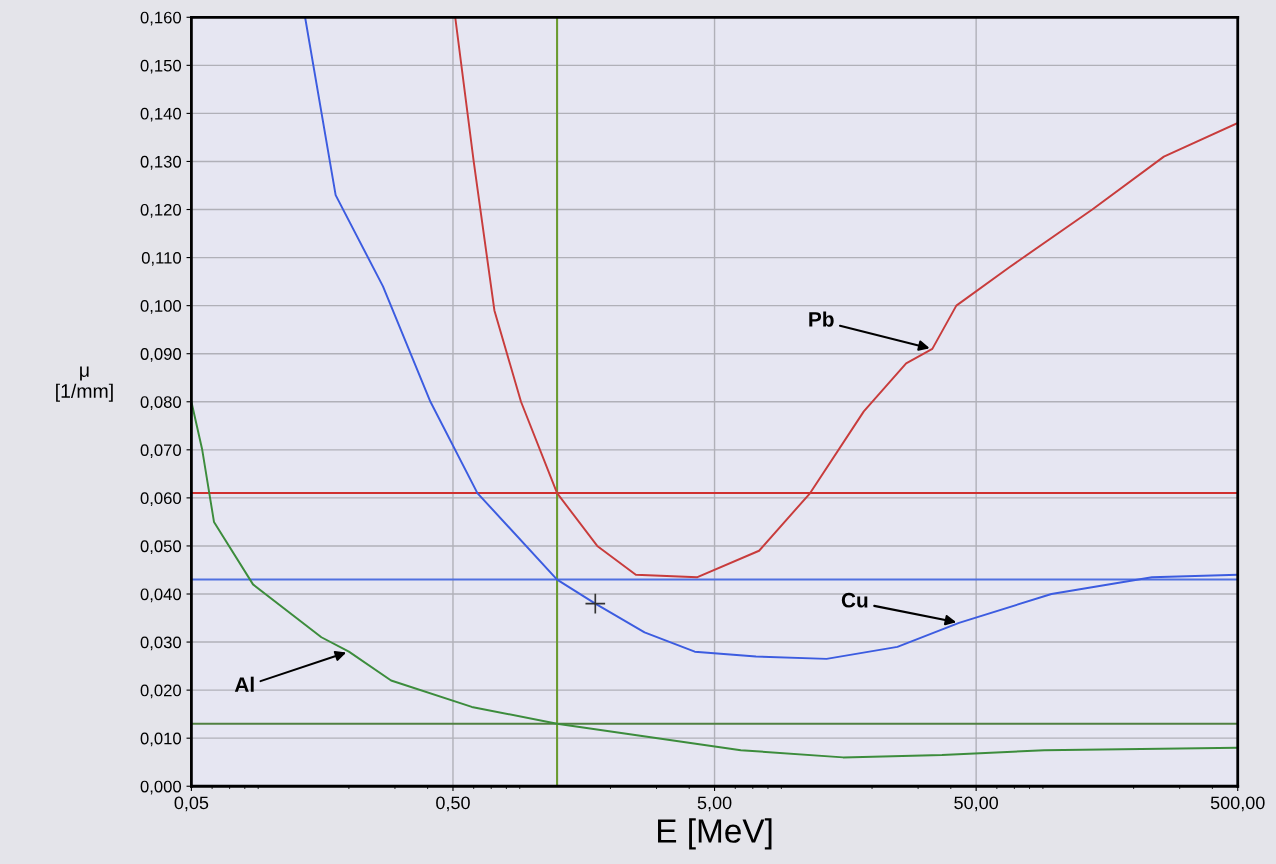 The width and height of the screenshot is (1276, 864). Describe the element at coordinates (244, 684) in the screenshot. I see `annotation: Al` at that location.